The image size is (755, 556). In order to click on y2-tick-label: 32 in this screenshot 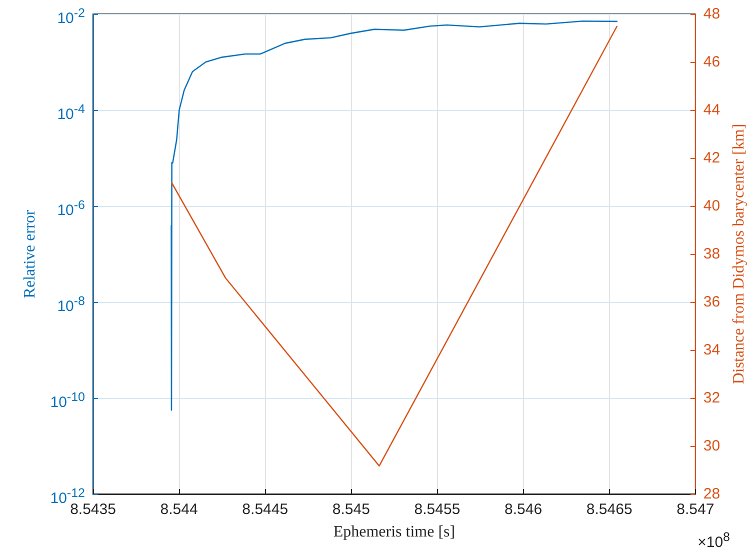, I will do `click(711, 398)`.